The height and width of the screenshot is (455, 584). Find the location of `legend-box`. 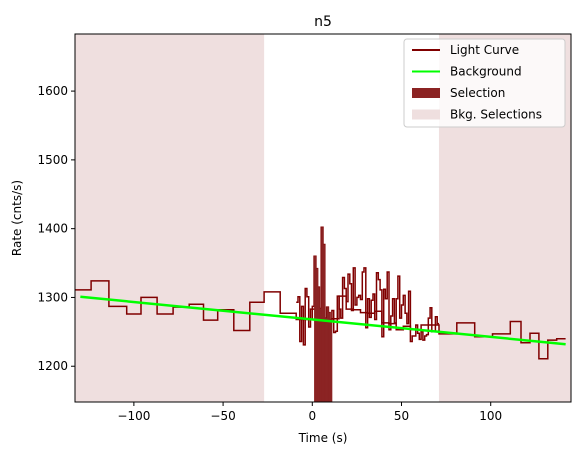

legend-box is located at coordinates (484, 83).